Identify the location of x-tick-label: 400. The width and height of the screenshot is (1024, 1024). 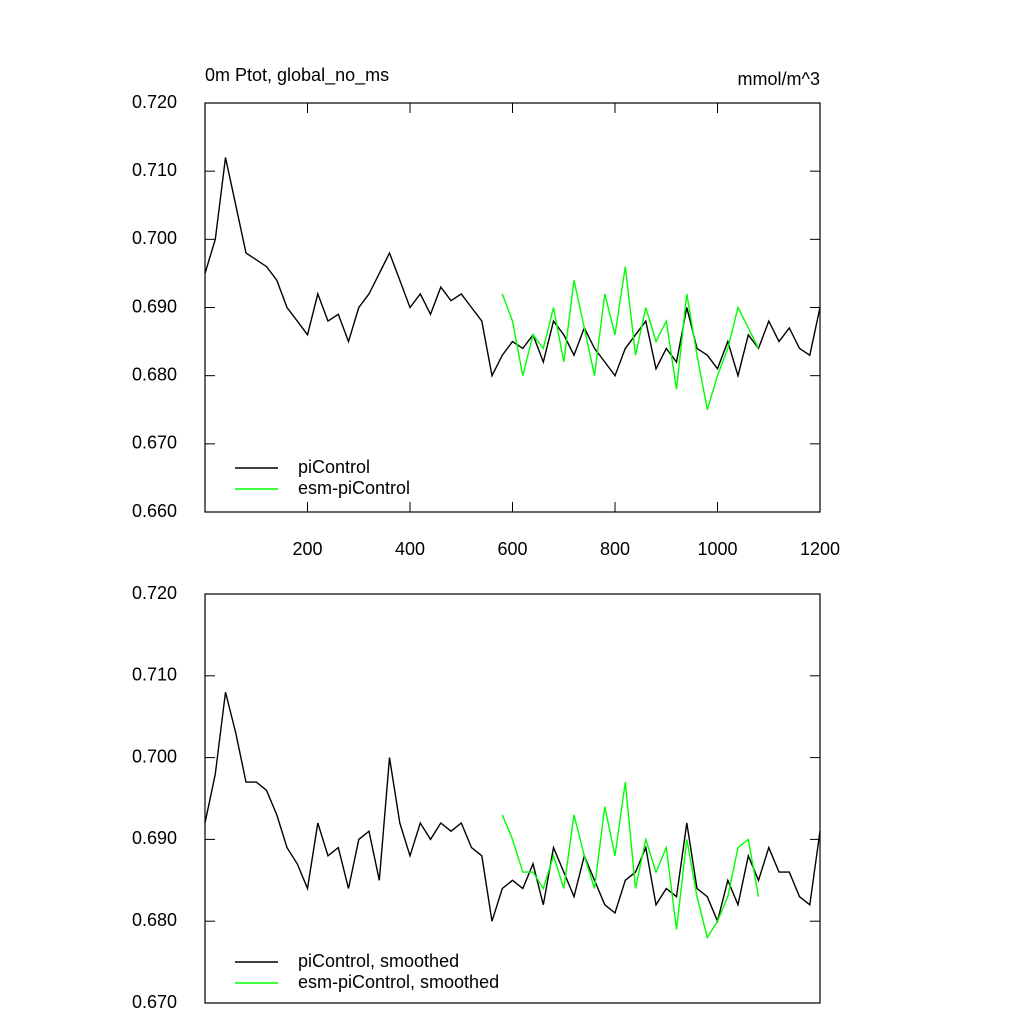
(410, 549).